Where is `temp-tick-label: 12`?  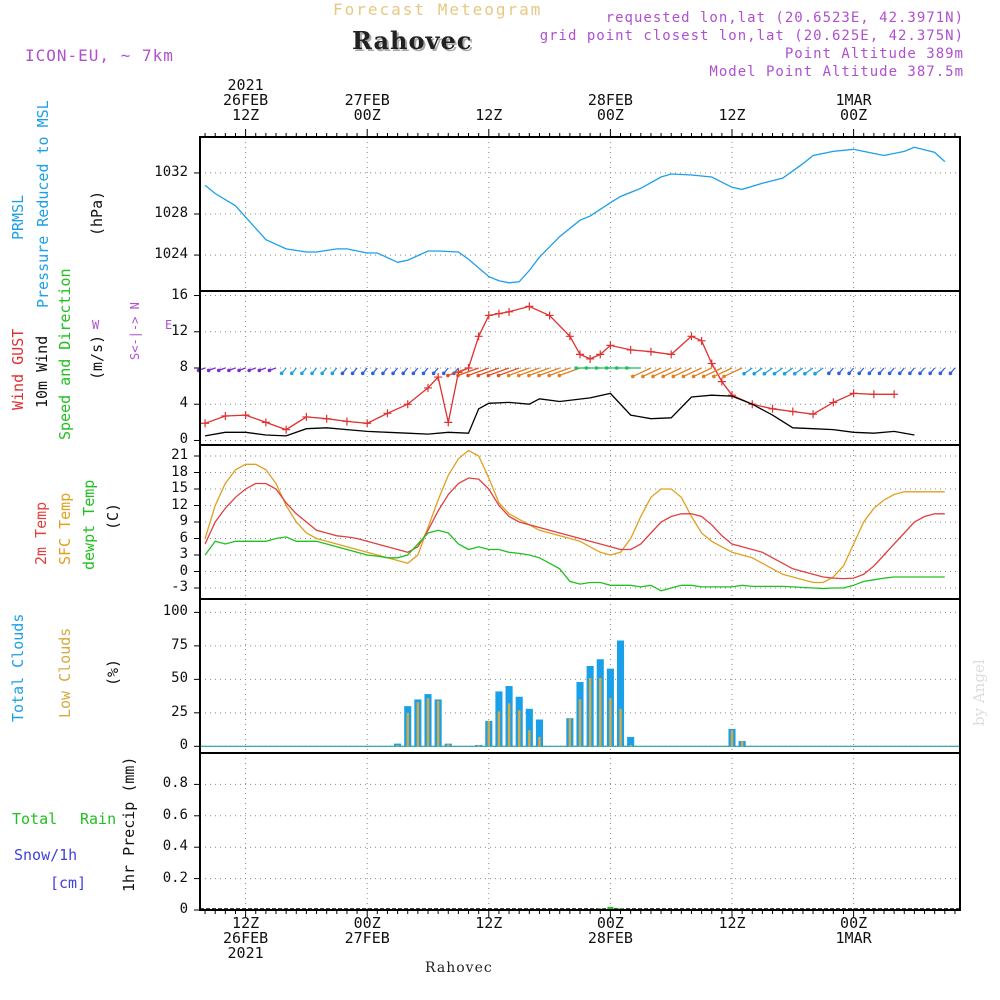 temp-tick-label: 12 is located at coordinates (179, 504).